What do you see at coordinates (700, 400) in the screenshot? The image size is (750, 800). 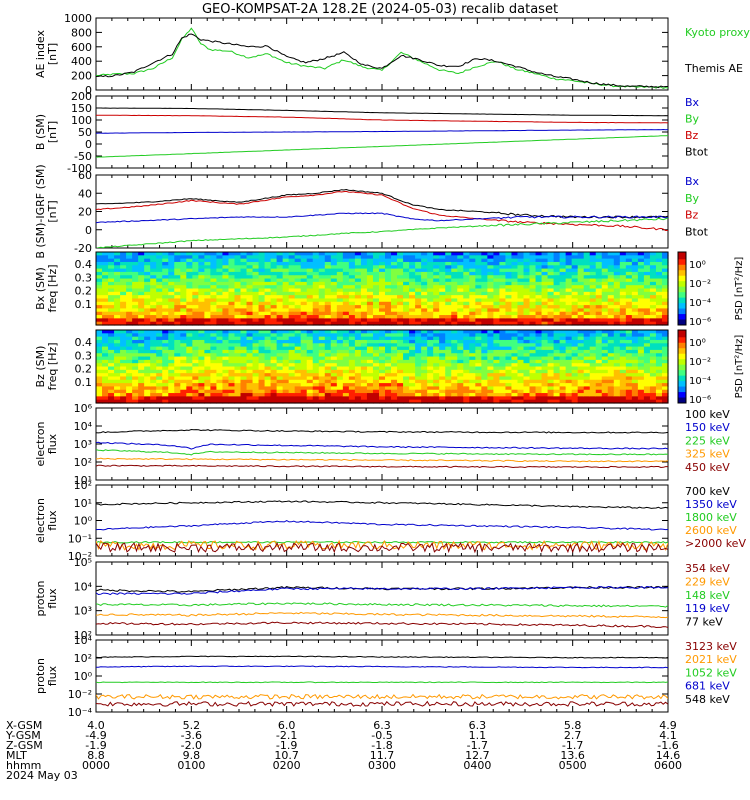 I see `colorbar-tick-label: 10⁻⁶` at bounding box center [700, 400].